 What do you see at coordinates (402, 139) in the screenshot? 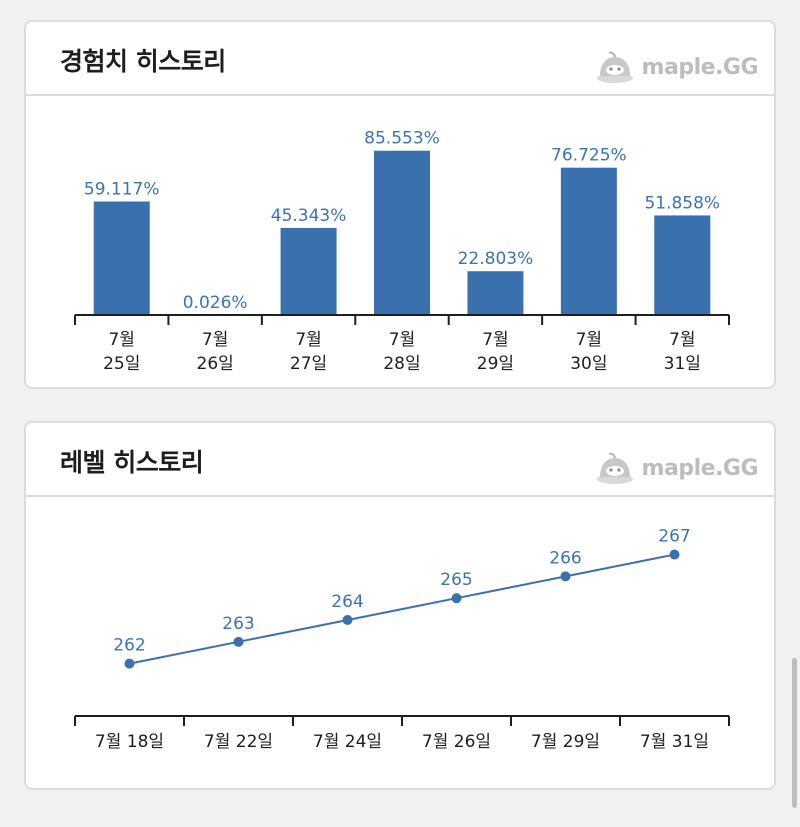
I see `bar-value-label: 85.553%` at bounding box center [402, 139].